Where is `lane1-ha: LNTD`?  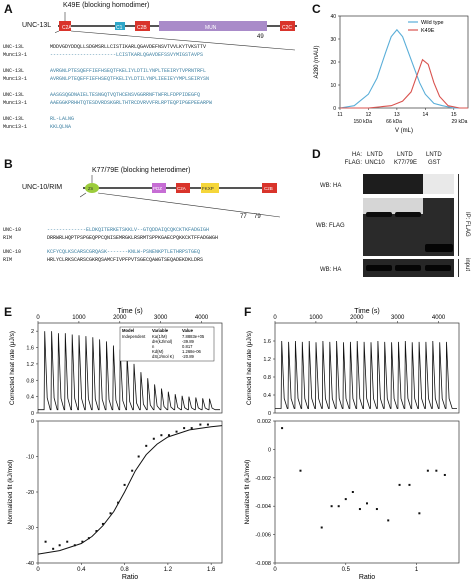
lane1-ha: LNTD is located at coordinates (375, 155).